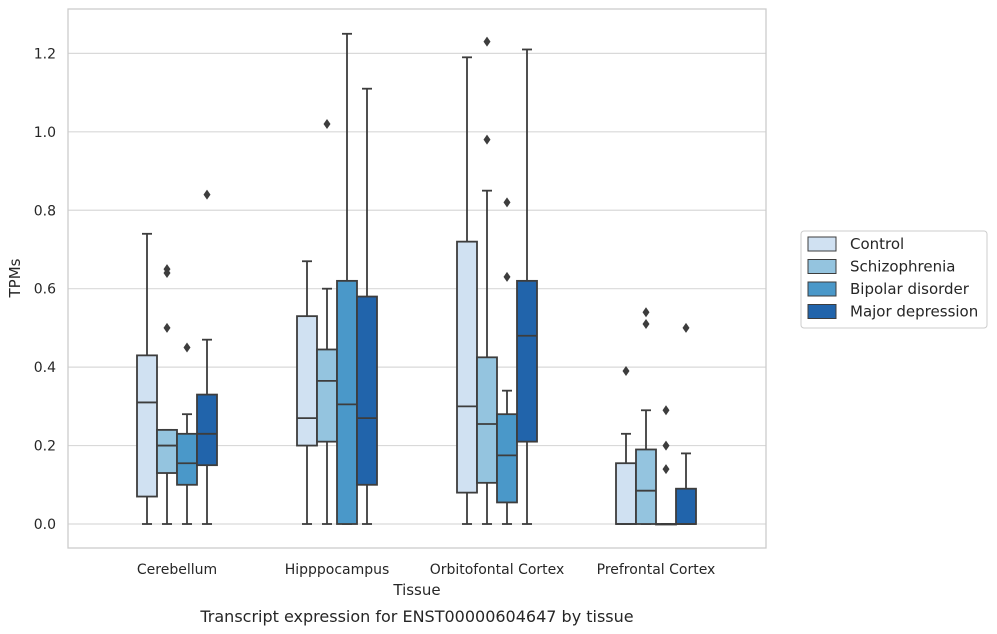 Image resolution: width=997 pixels, height=634 pixels. Describe the element at coordinates (656, 570) in the screenshot. I see `x-tick-label: Prefrontal Cortex` at that location.